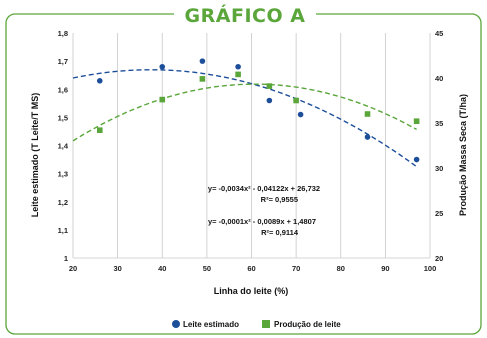 The height and width of the screenshot is (338, 487). I want to click on y-left-axis-label: Leite estimado (T Leite/T MS), so click(35, 155).